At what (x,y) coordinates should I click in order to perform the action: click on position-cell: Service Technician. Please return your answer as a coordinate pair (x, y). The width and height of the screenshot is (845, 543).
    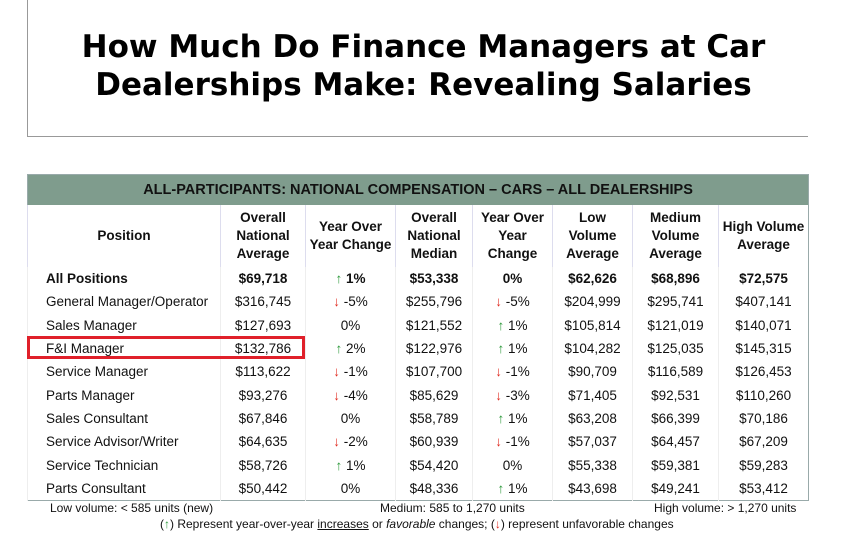
    Looking at the image, I should click on (124, 465).